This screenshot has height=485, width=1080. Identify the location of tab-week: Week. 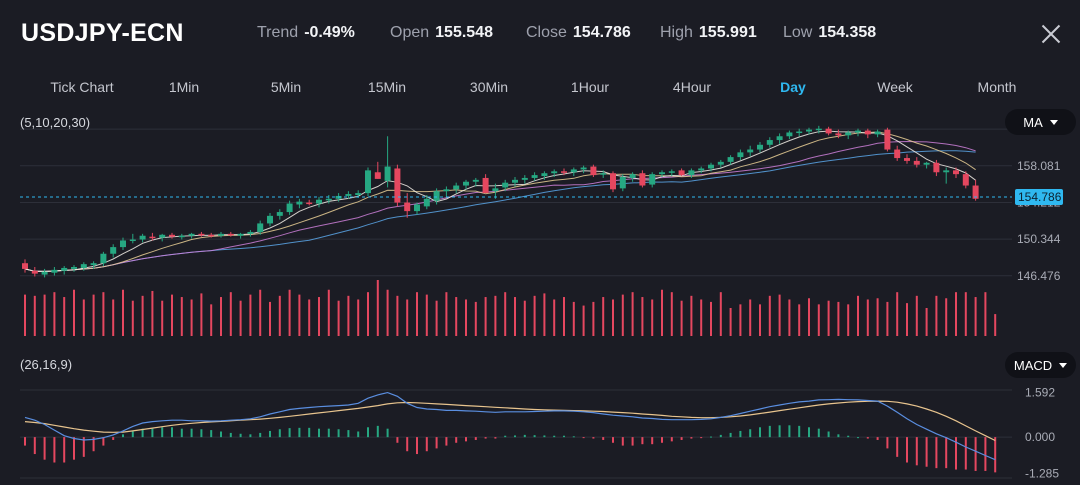
(895, 87).